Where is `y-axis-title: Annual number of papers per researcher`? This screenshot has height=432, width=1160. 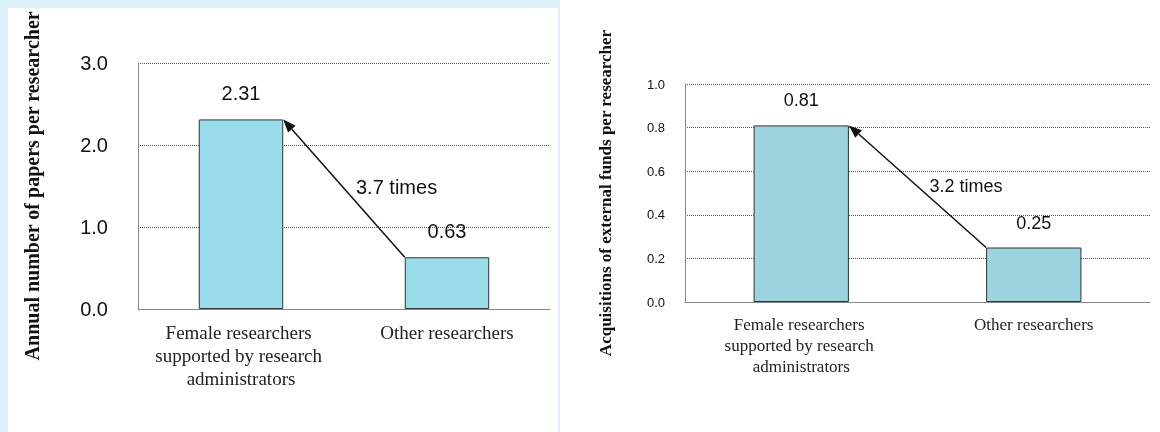
y-axis-title: Annual number of papers per researcher is located at coordinates (32, 186).